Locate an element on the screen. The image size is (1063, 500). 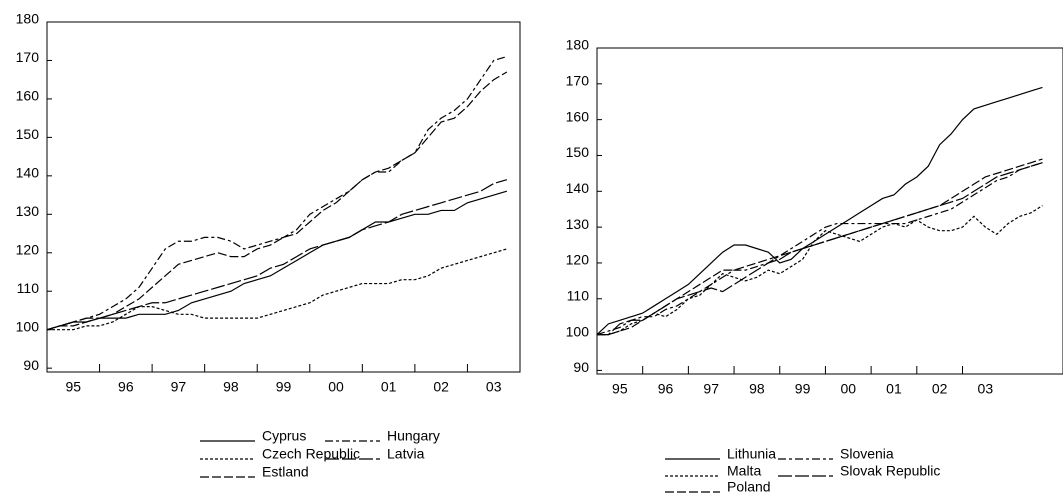
legend-label: Malta is located at coordinates (744, 471).